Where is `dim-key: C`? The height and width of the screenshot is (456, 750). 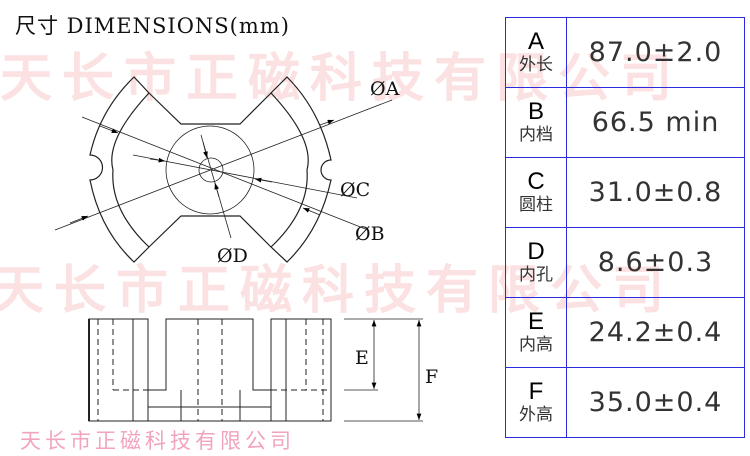
dim-key: C is located at coordinates (536, 181).